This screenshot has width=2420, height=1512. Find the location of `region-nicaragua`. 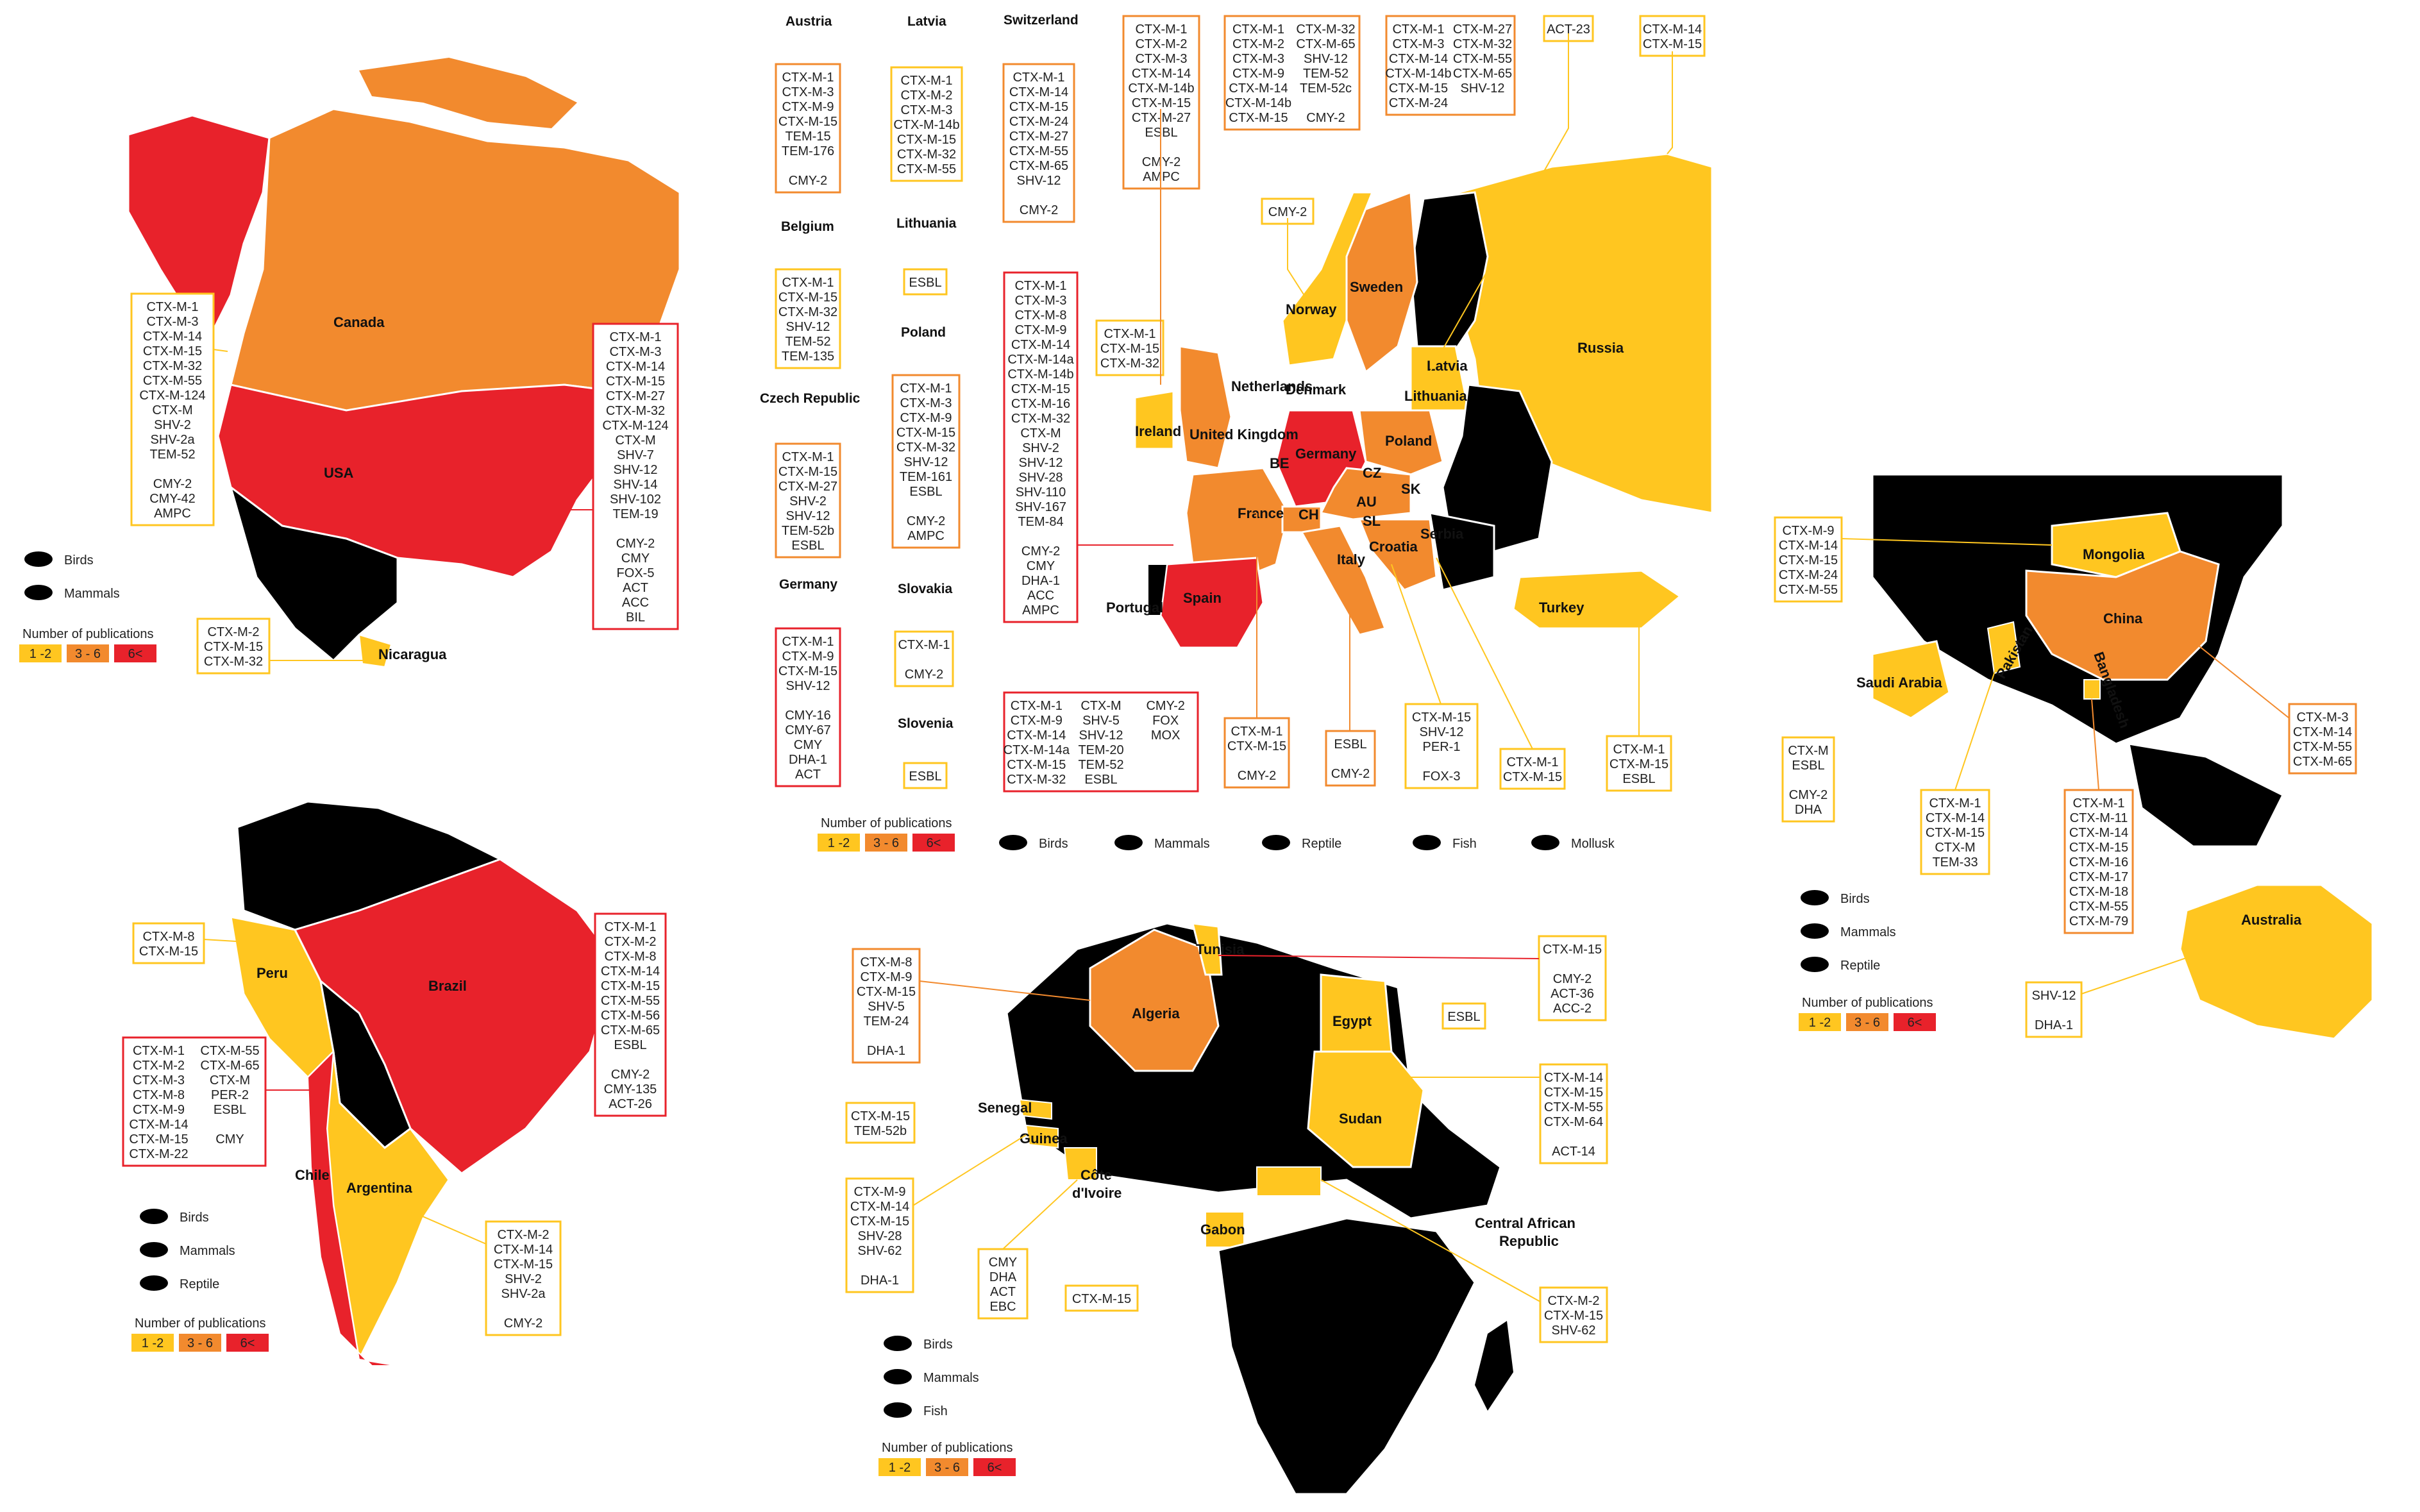

region-nicaragua is located at coordinates (375, 651).